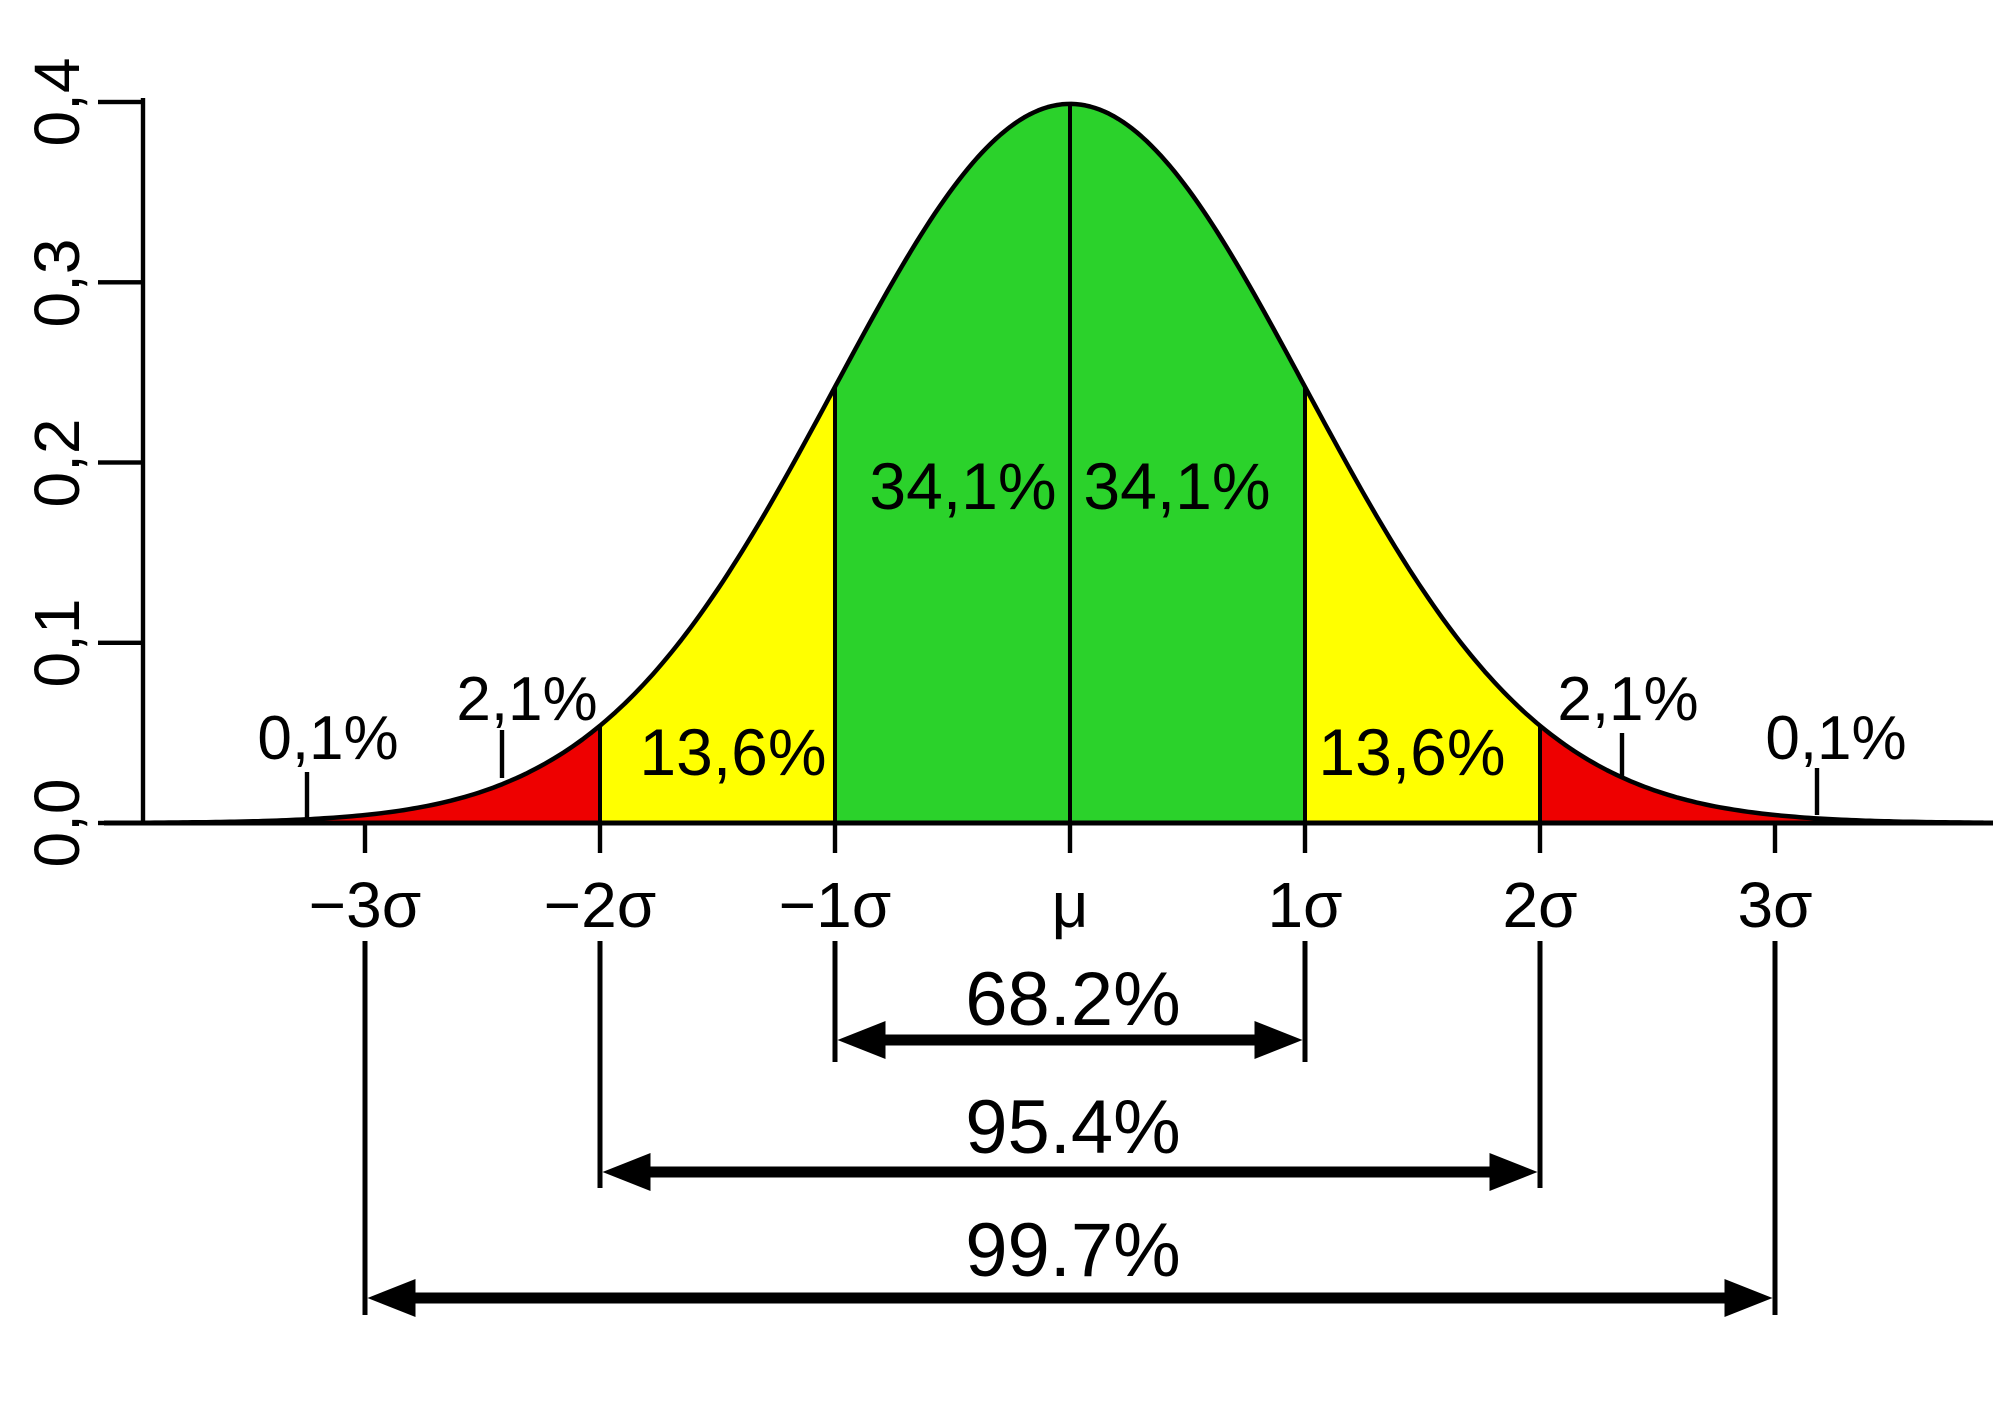 This screenshot has width=2000, height=1417. What do you see at coordinates (835, 905) in the screenshot?
I see `x-tick-label-minus-1-sigma: −1σ` at bounding box center [835, 905].